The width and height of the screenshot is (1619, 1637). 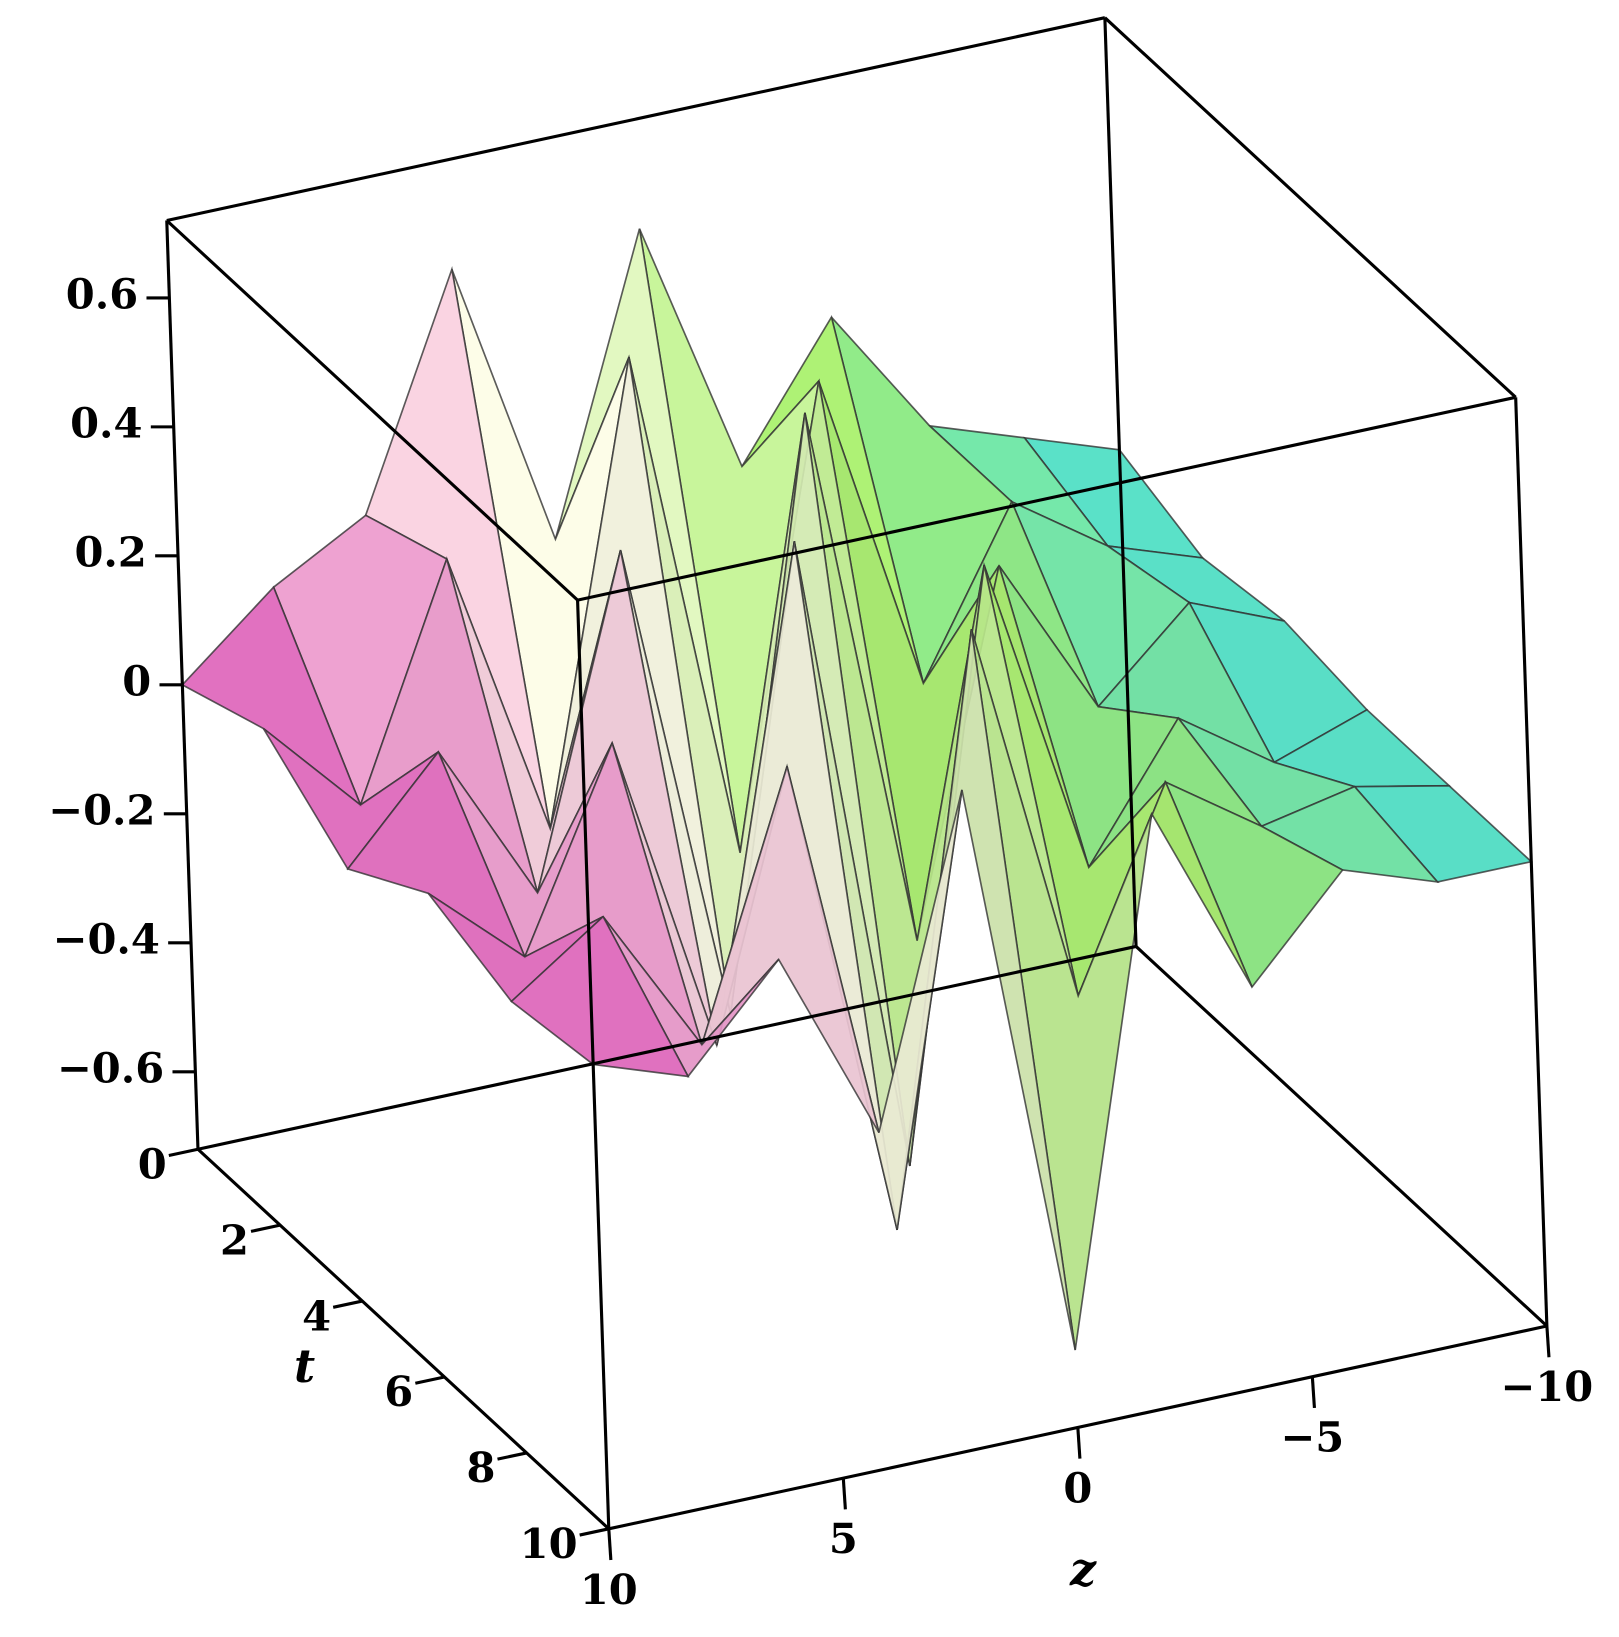 I want to click on x-tick-label: 10, so click(x=609, y=1589).